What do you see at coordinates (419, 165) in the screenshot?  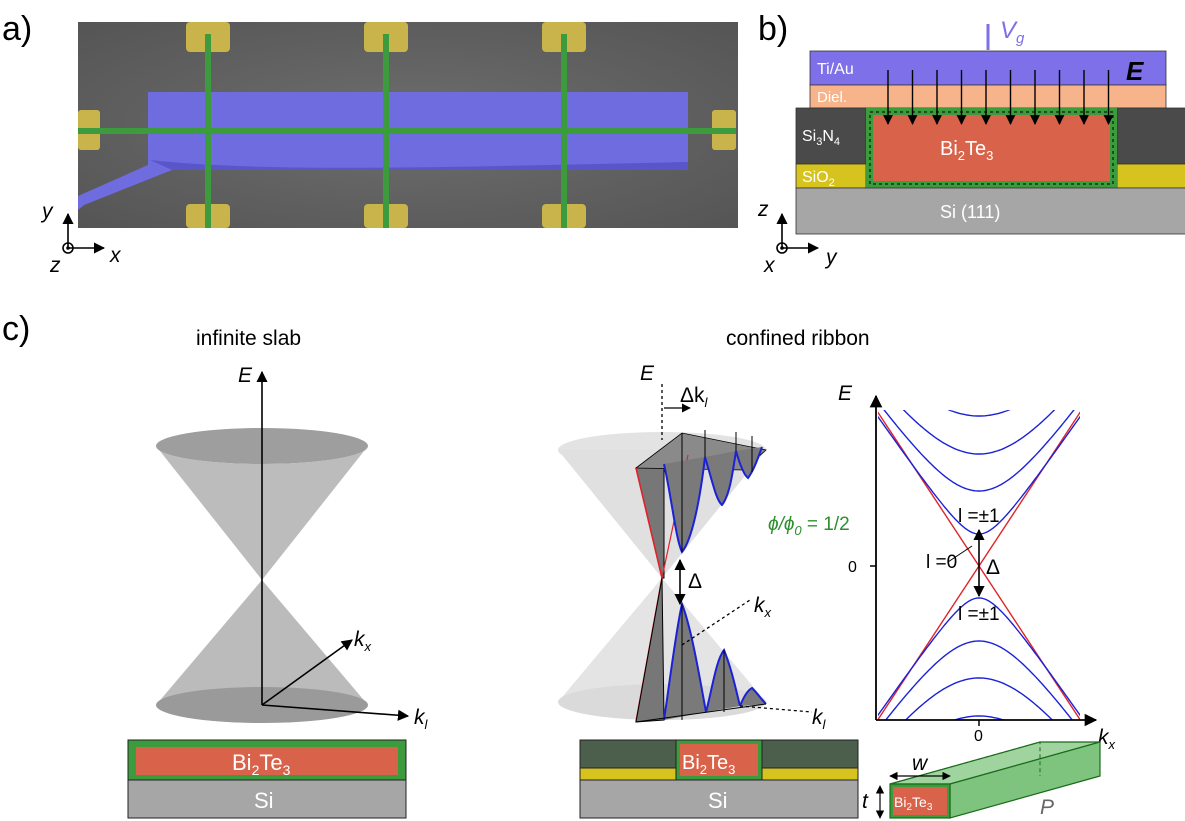 I see `ribbon-shadow` at bounding box center [419, 165].